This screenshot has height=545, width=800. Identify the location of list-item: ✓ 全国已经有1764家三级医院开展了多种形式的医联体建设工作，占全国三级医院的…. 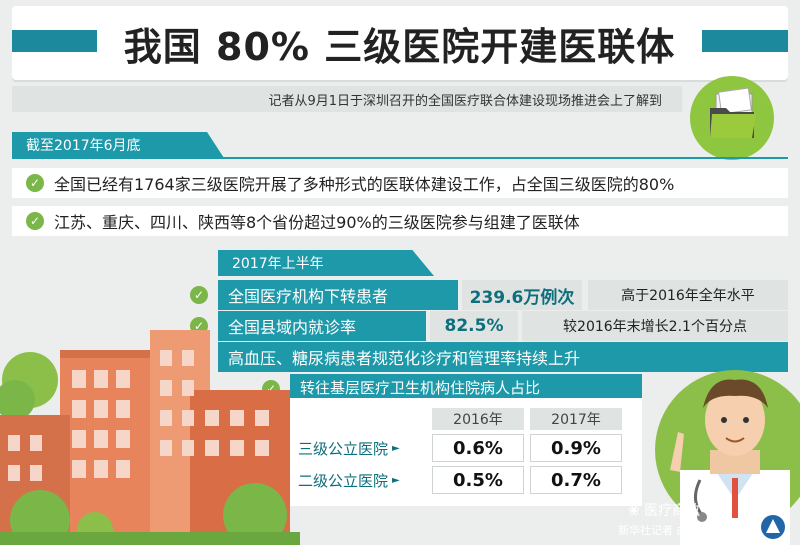
(400, 183).